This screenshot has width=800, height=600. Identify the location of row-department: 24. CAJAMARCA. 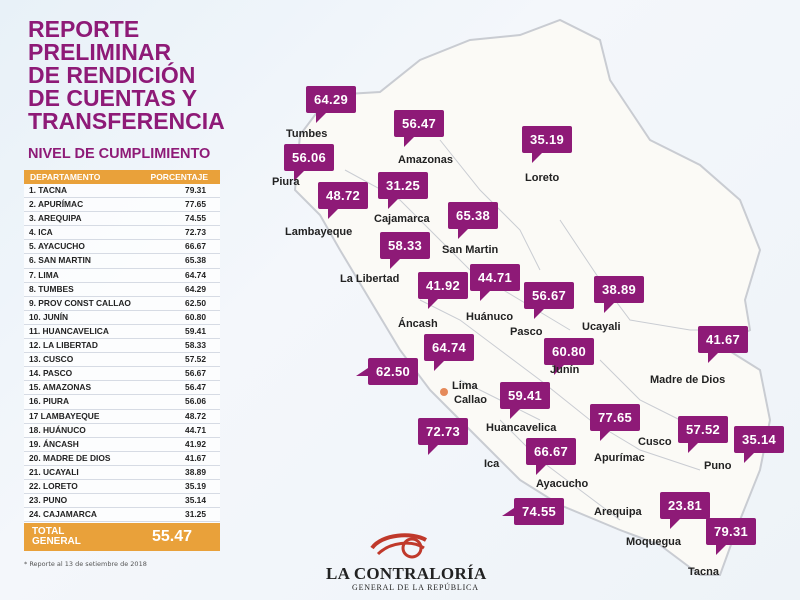
(63, 514).